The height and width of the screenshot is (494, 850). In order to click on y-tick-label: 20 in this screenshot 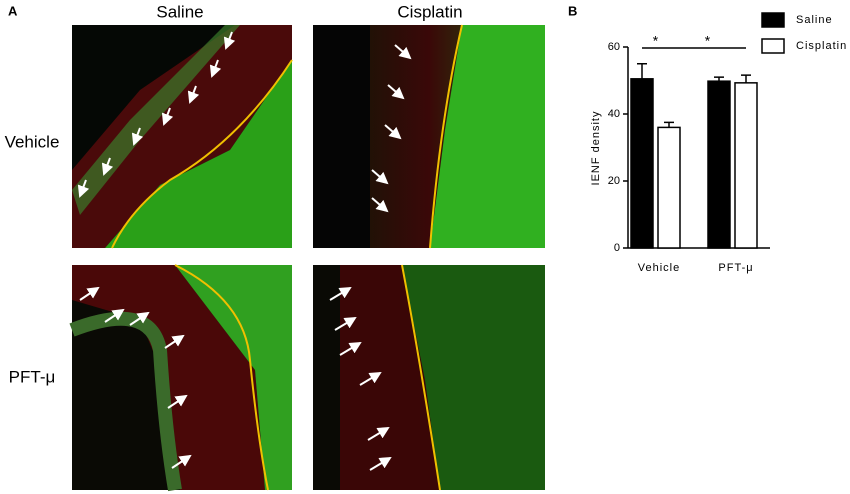, I will do `click(614, 181)`.